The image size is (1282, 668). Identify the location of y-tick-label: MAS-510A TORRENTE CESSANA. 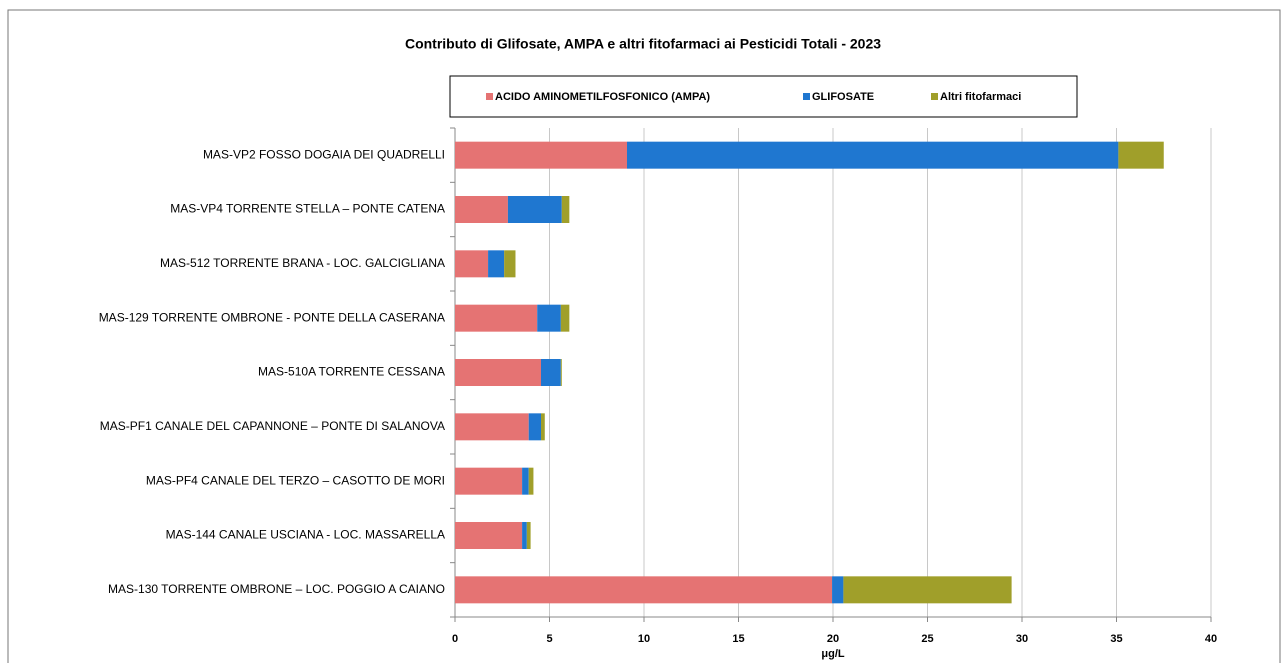
(351, 372).